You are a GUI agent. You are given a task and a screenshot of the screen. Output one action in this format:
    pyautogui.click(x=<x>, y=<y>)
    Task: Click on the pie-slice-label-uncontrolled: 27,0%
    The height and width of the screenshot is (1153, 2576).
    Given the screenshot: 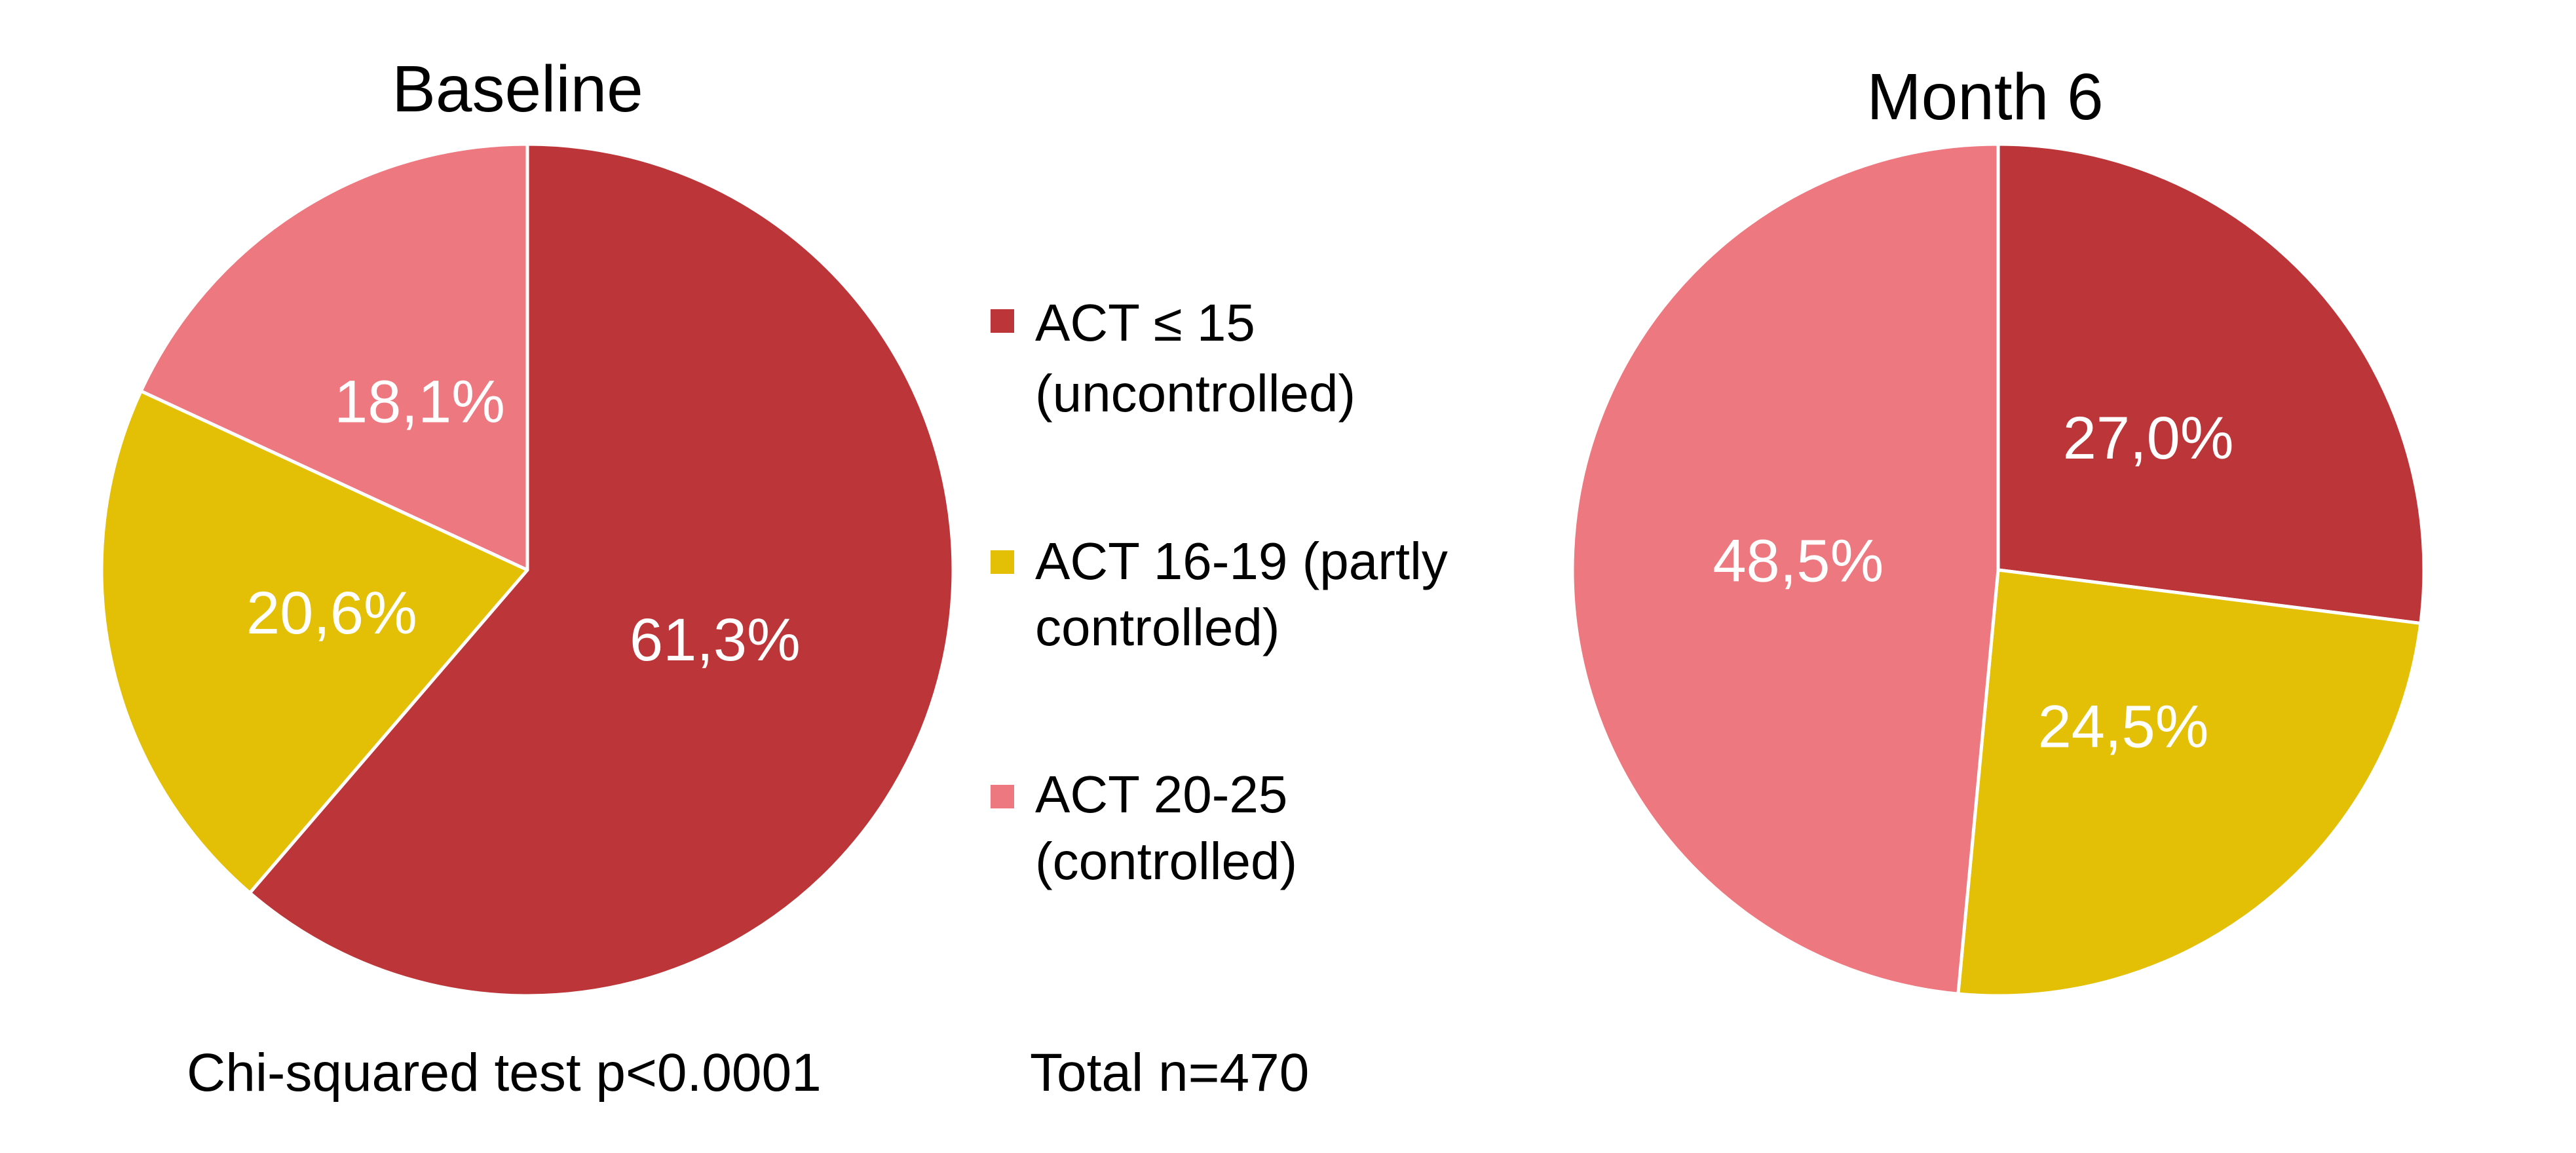 What is the action you would take?
    pyautogui.click(x=2148, y=439)
    